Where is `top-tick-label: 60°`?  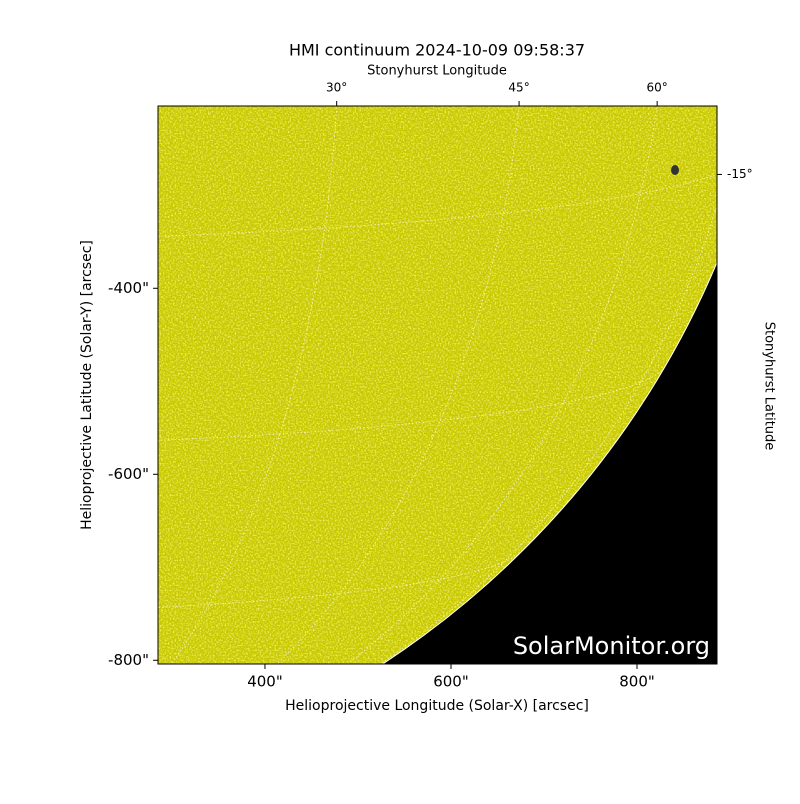 top-tick-label: 60° is located at coordinates (657, 88).